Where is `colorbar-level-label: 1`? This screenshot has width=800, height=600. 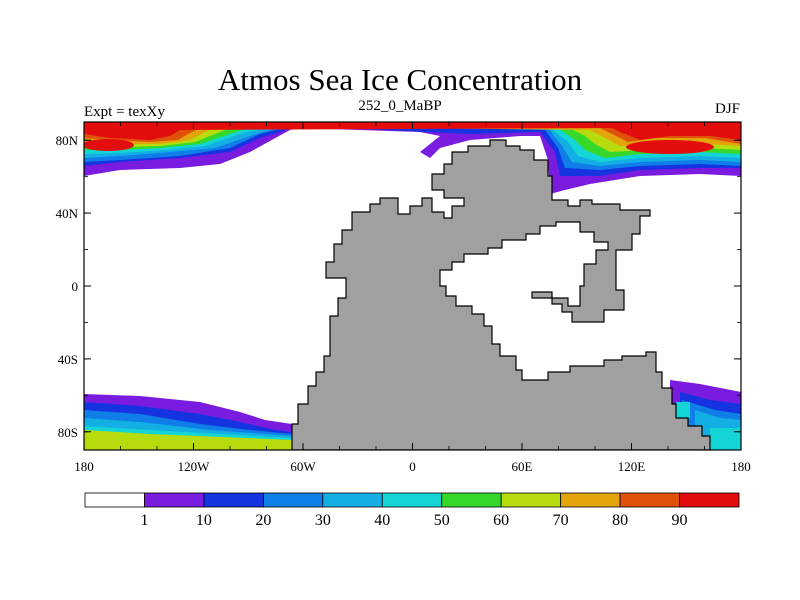 colorbar-level-label: 1 is located at coordinates (144, 520).